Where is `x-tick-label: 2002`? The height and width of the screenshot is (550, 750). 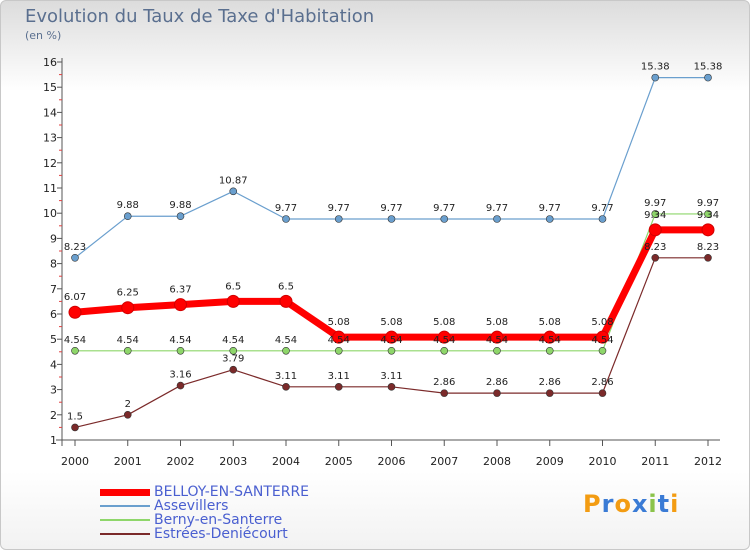
x-tick-label: 2002 is located at coordinates (181, 461).